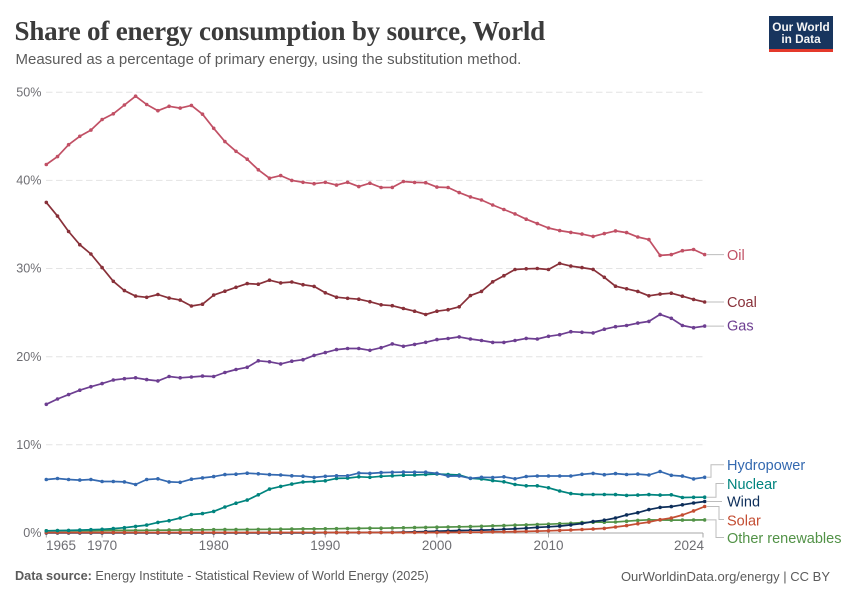 The image size is (850, 600). Describe the element at coordinates (28, 445) in the screenshot. I see `svg-text: 10%` at that location.